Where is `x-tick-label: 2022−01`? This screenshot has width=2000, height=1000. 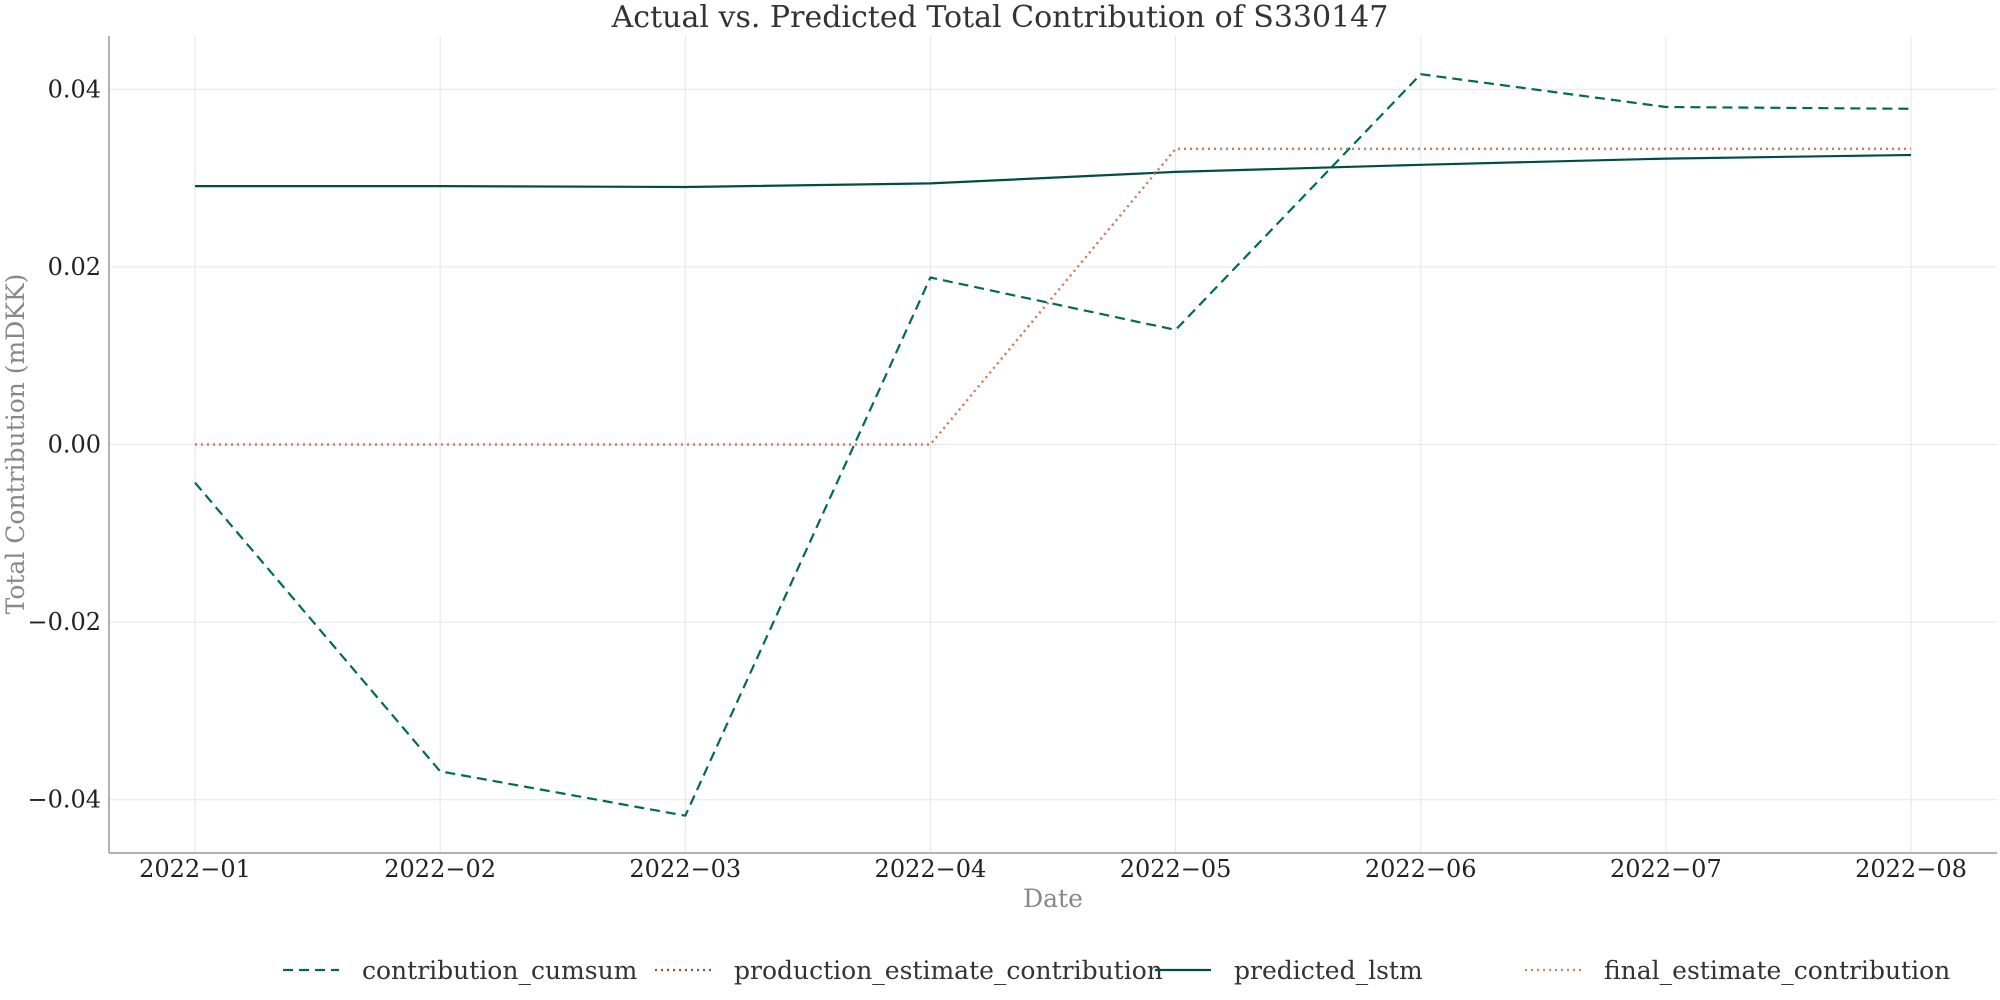
x-tick-label: 2022−01 is located at coordinates (195, 869).